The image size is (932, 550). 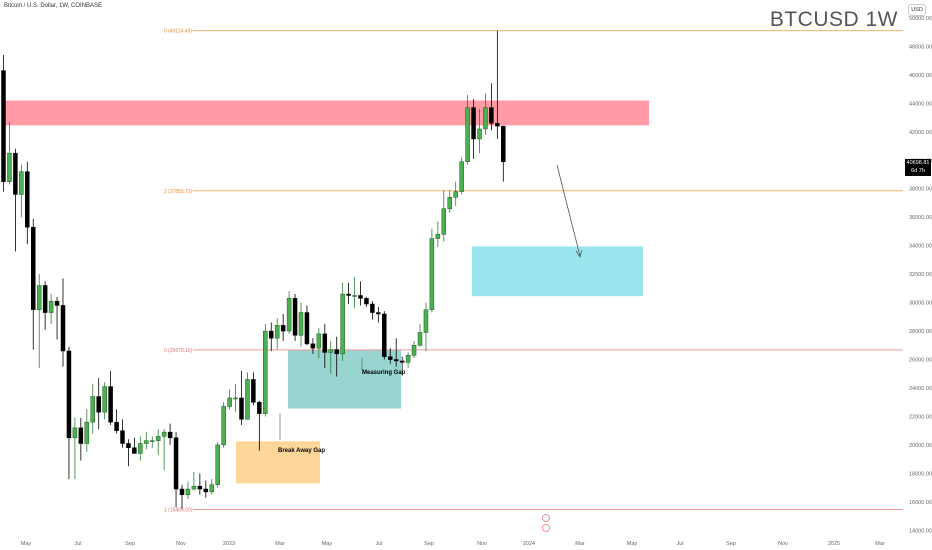 I want to click on price-tick-label: 36000.00, so click(x=920, y=218).